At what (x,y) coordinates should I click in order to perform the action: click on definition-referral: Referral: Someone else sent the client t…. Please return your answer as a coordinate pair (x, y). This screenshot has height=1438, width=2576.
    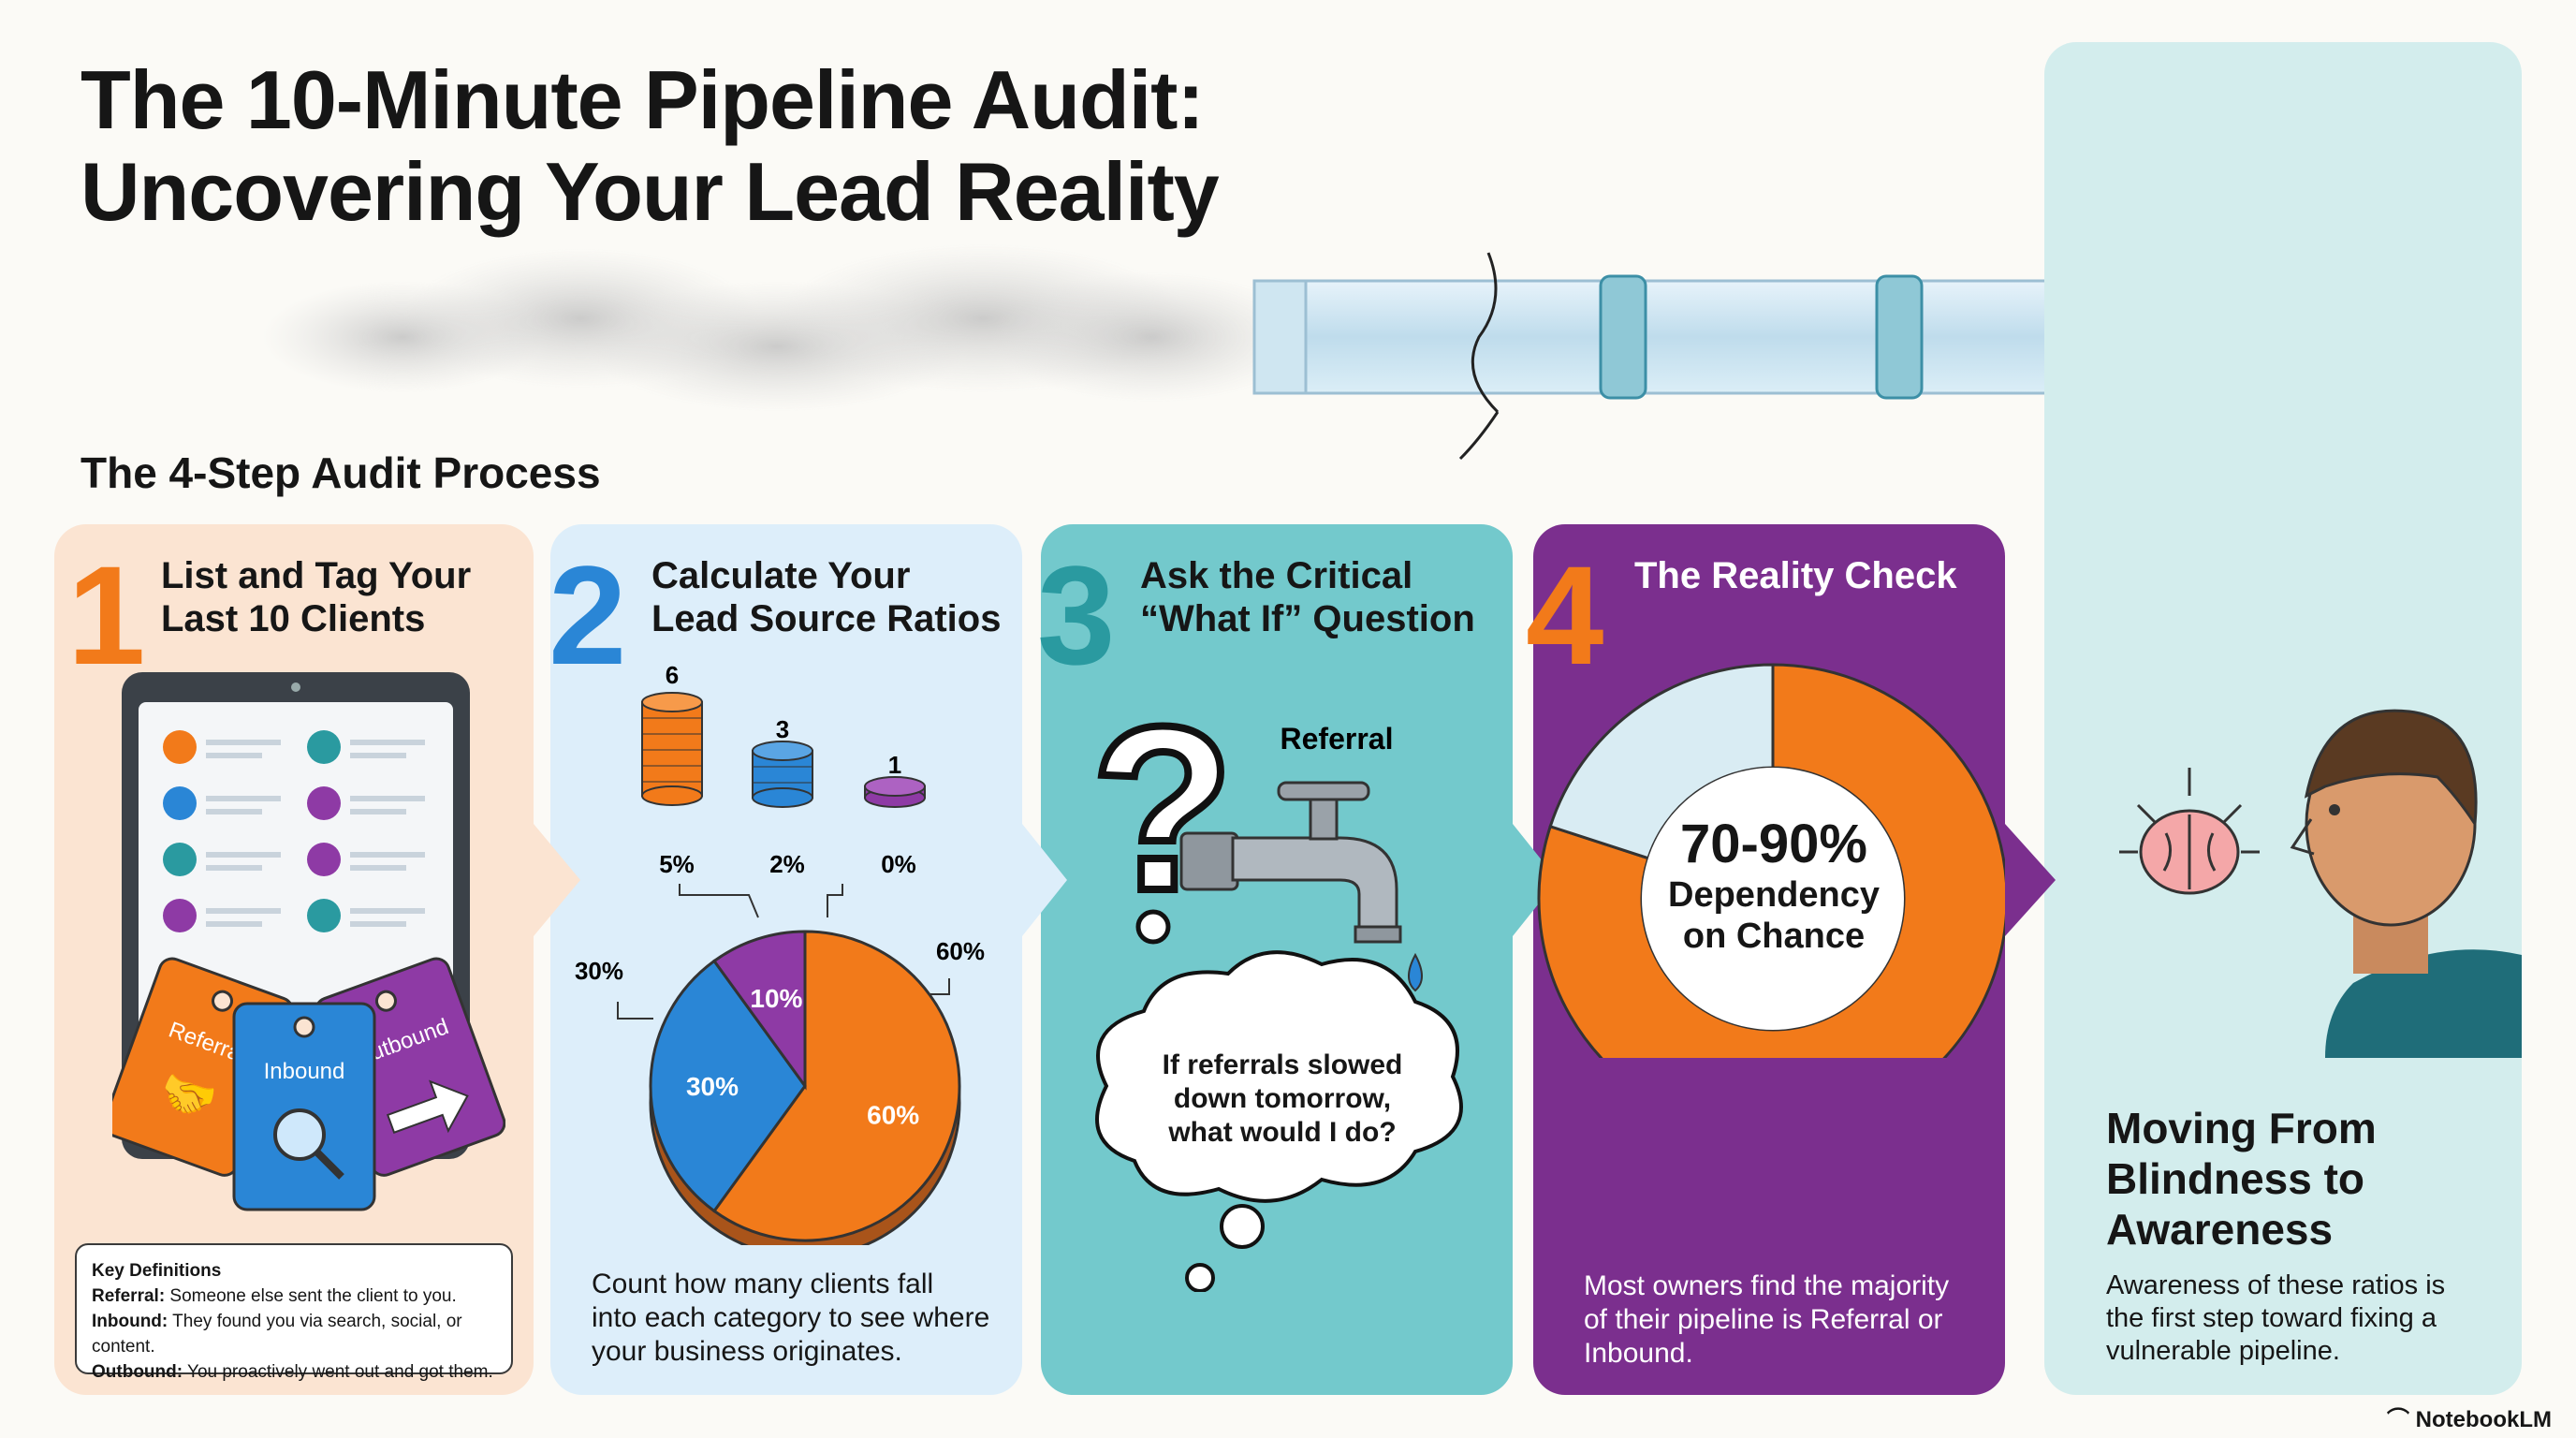
    Looking at the image, I should click on (274, 1296).